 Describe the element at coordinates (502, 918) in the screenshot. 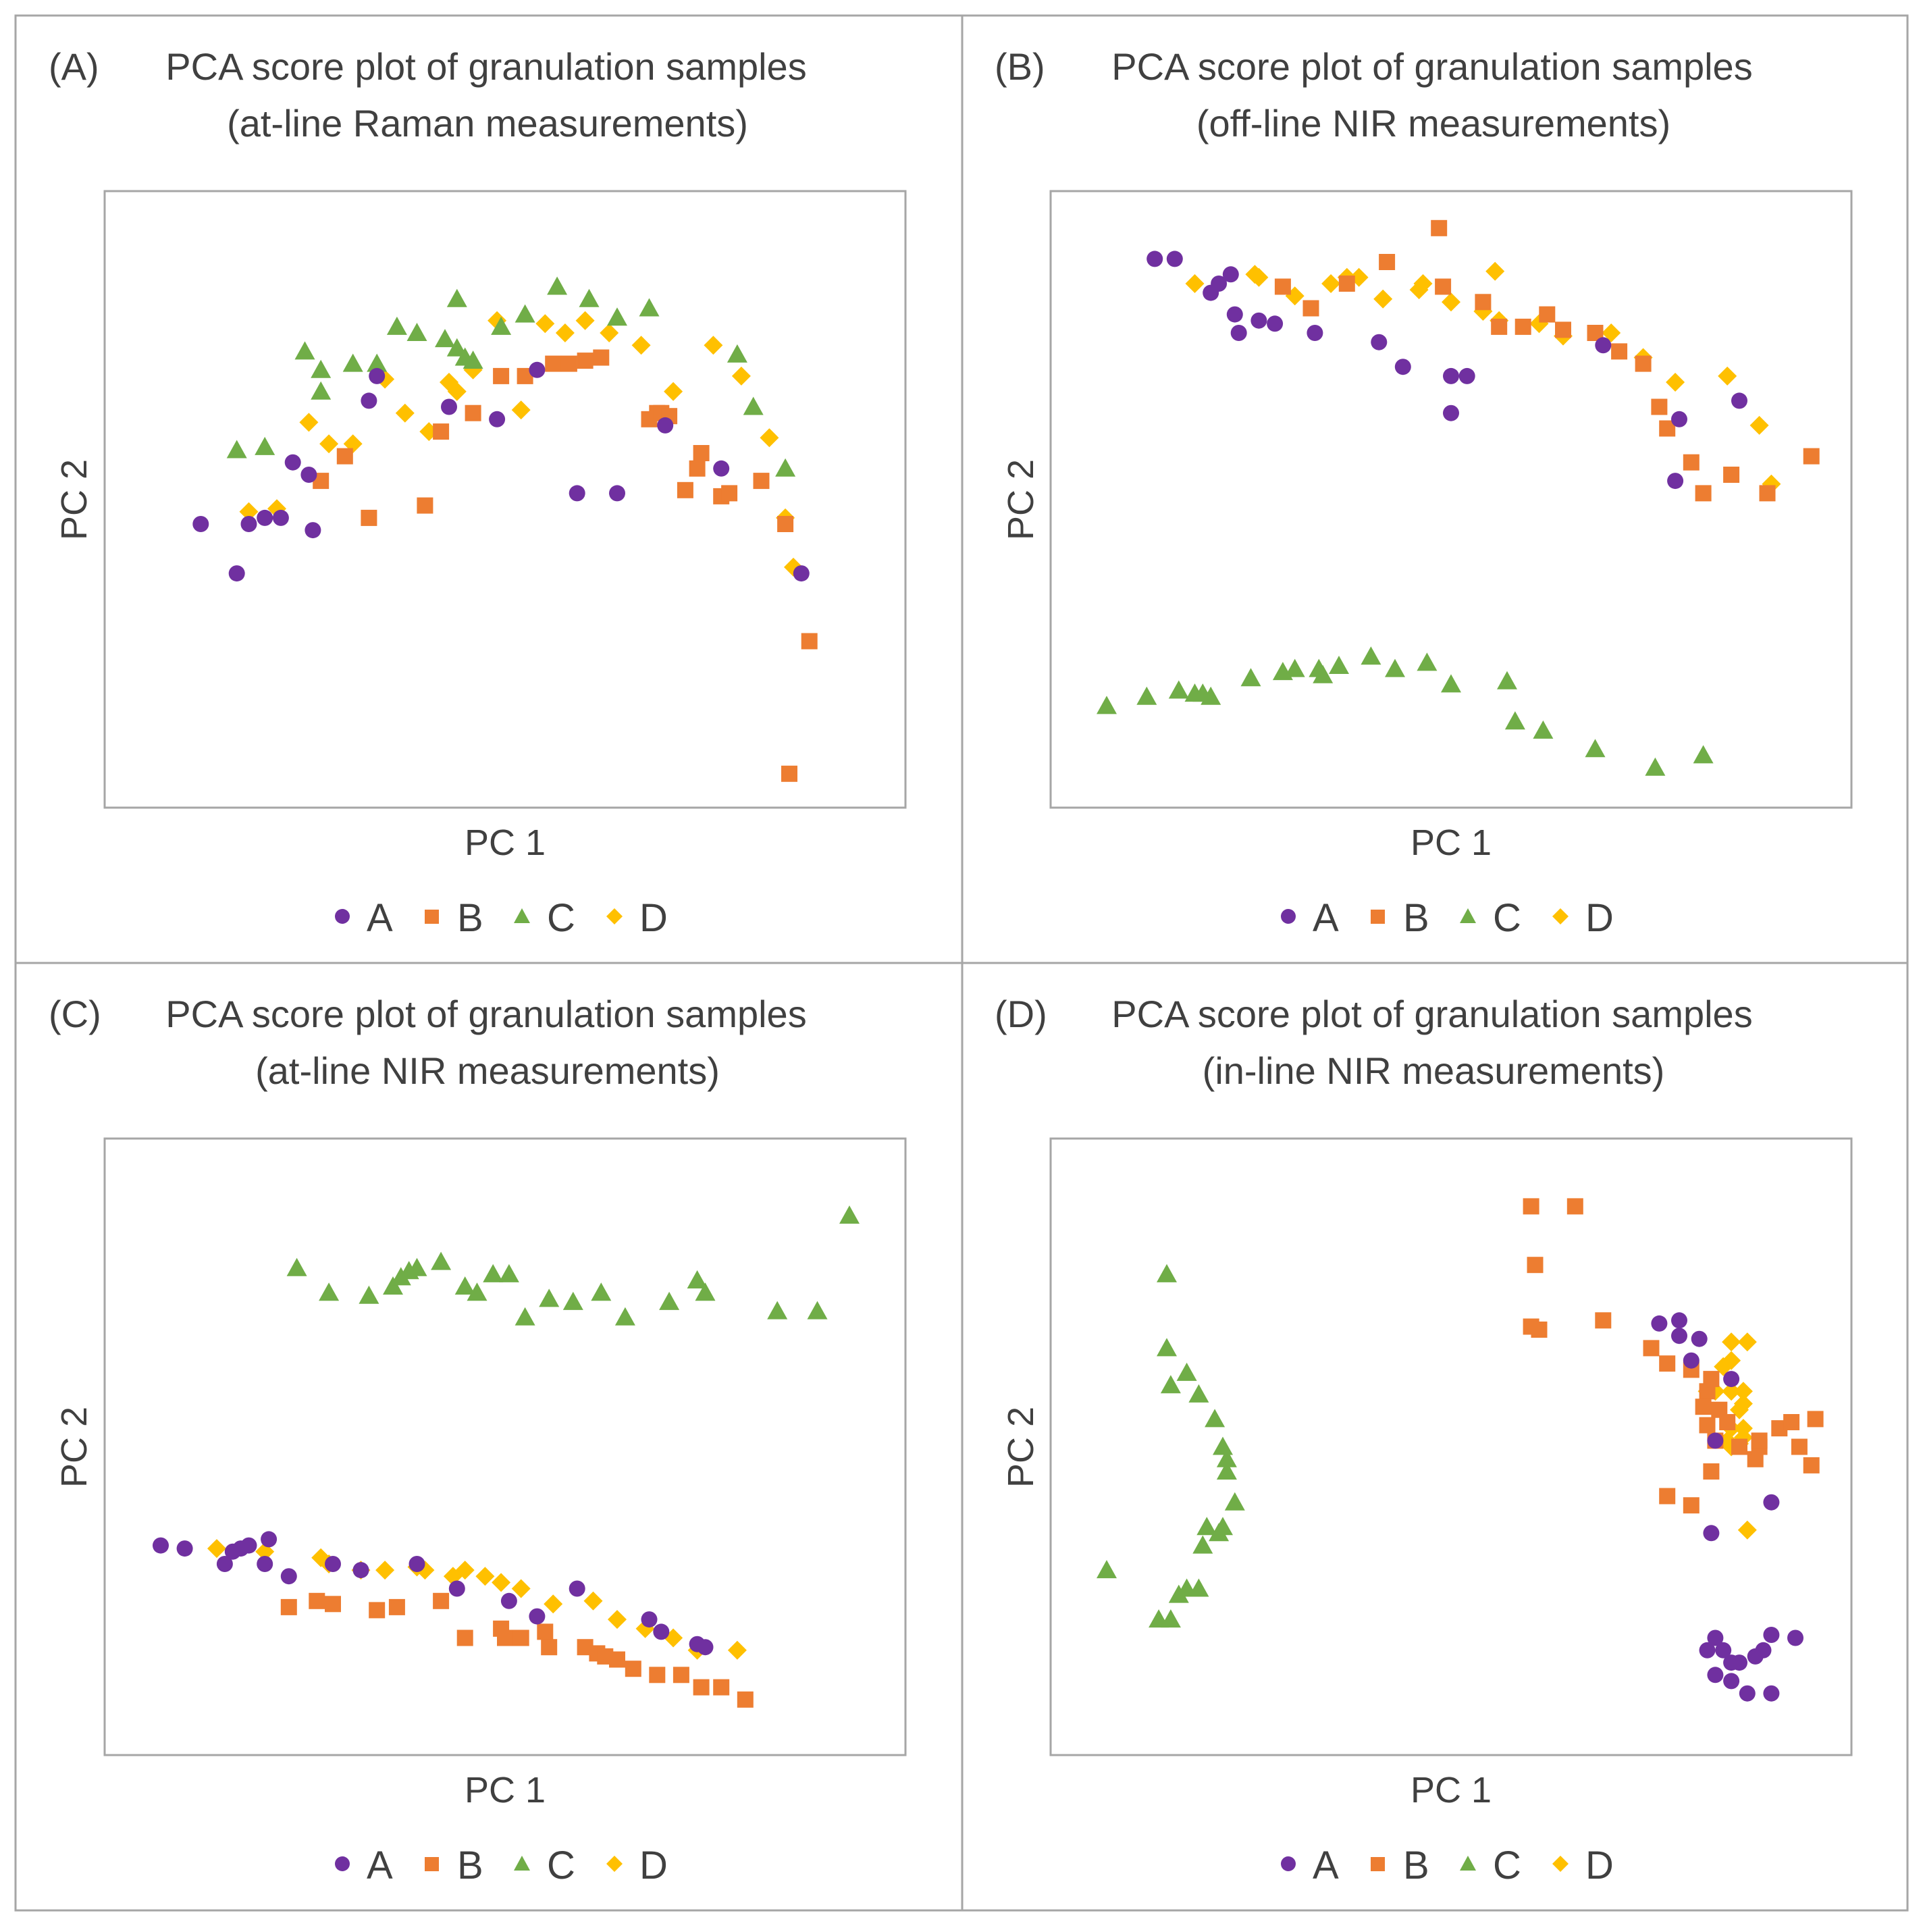

I see `panel-a-legend: A B C D` at that location.